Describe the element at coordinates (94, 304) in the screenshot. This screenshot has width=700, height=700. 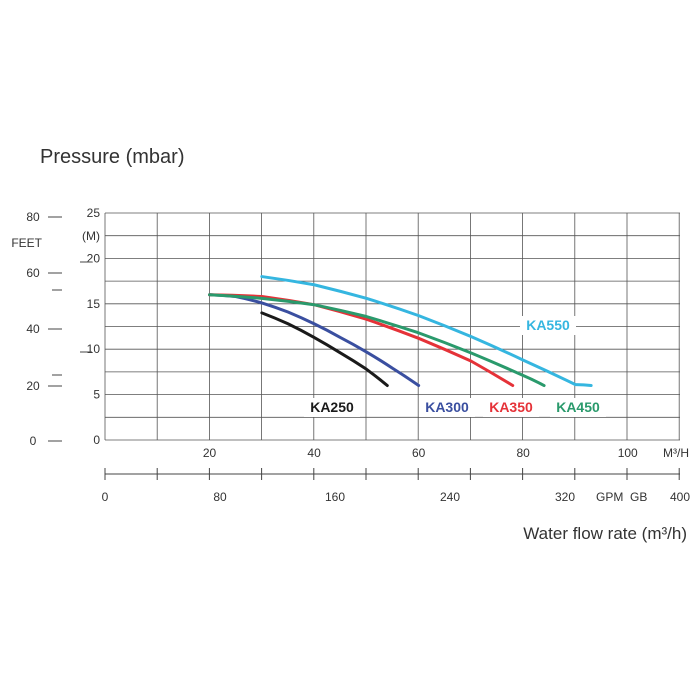
I see `y-tick-label-m: 15` at that location.